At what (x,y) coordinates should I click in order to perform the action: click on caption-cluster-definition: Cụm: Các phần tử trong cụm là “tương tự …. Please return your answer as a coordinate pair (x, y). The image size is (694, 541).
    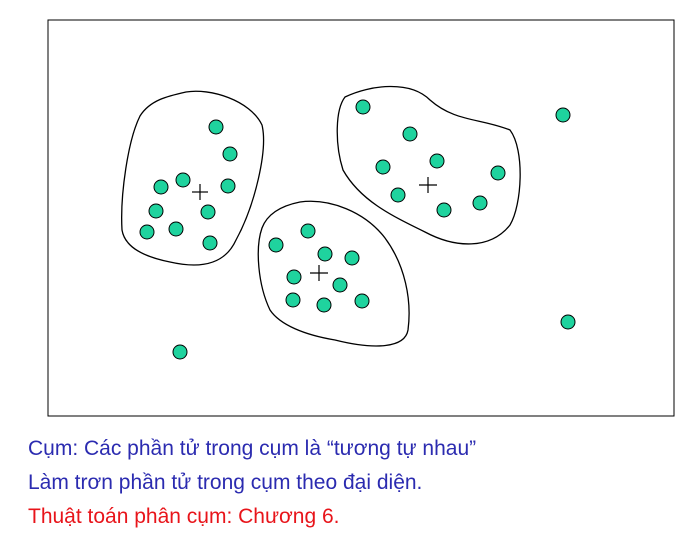
    Looking at the image, I should click on (252, 448).